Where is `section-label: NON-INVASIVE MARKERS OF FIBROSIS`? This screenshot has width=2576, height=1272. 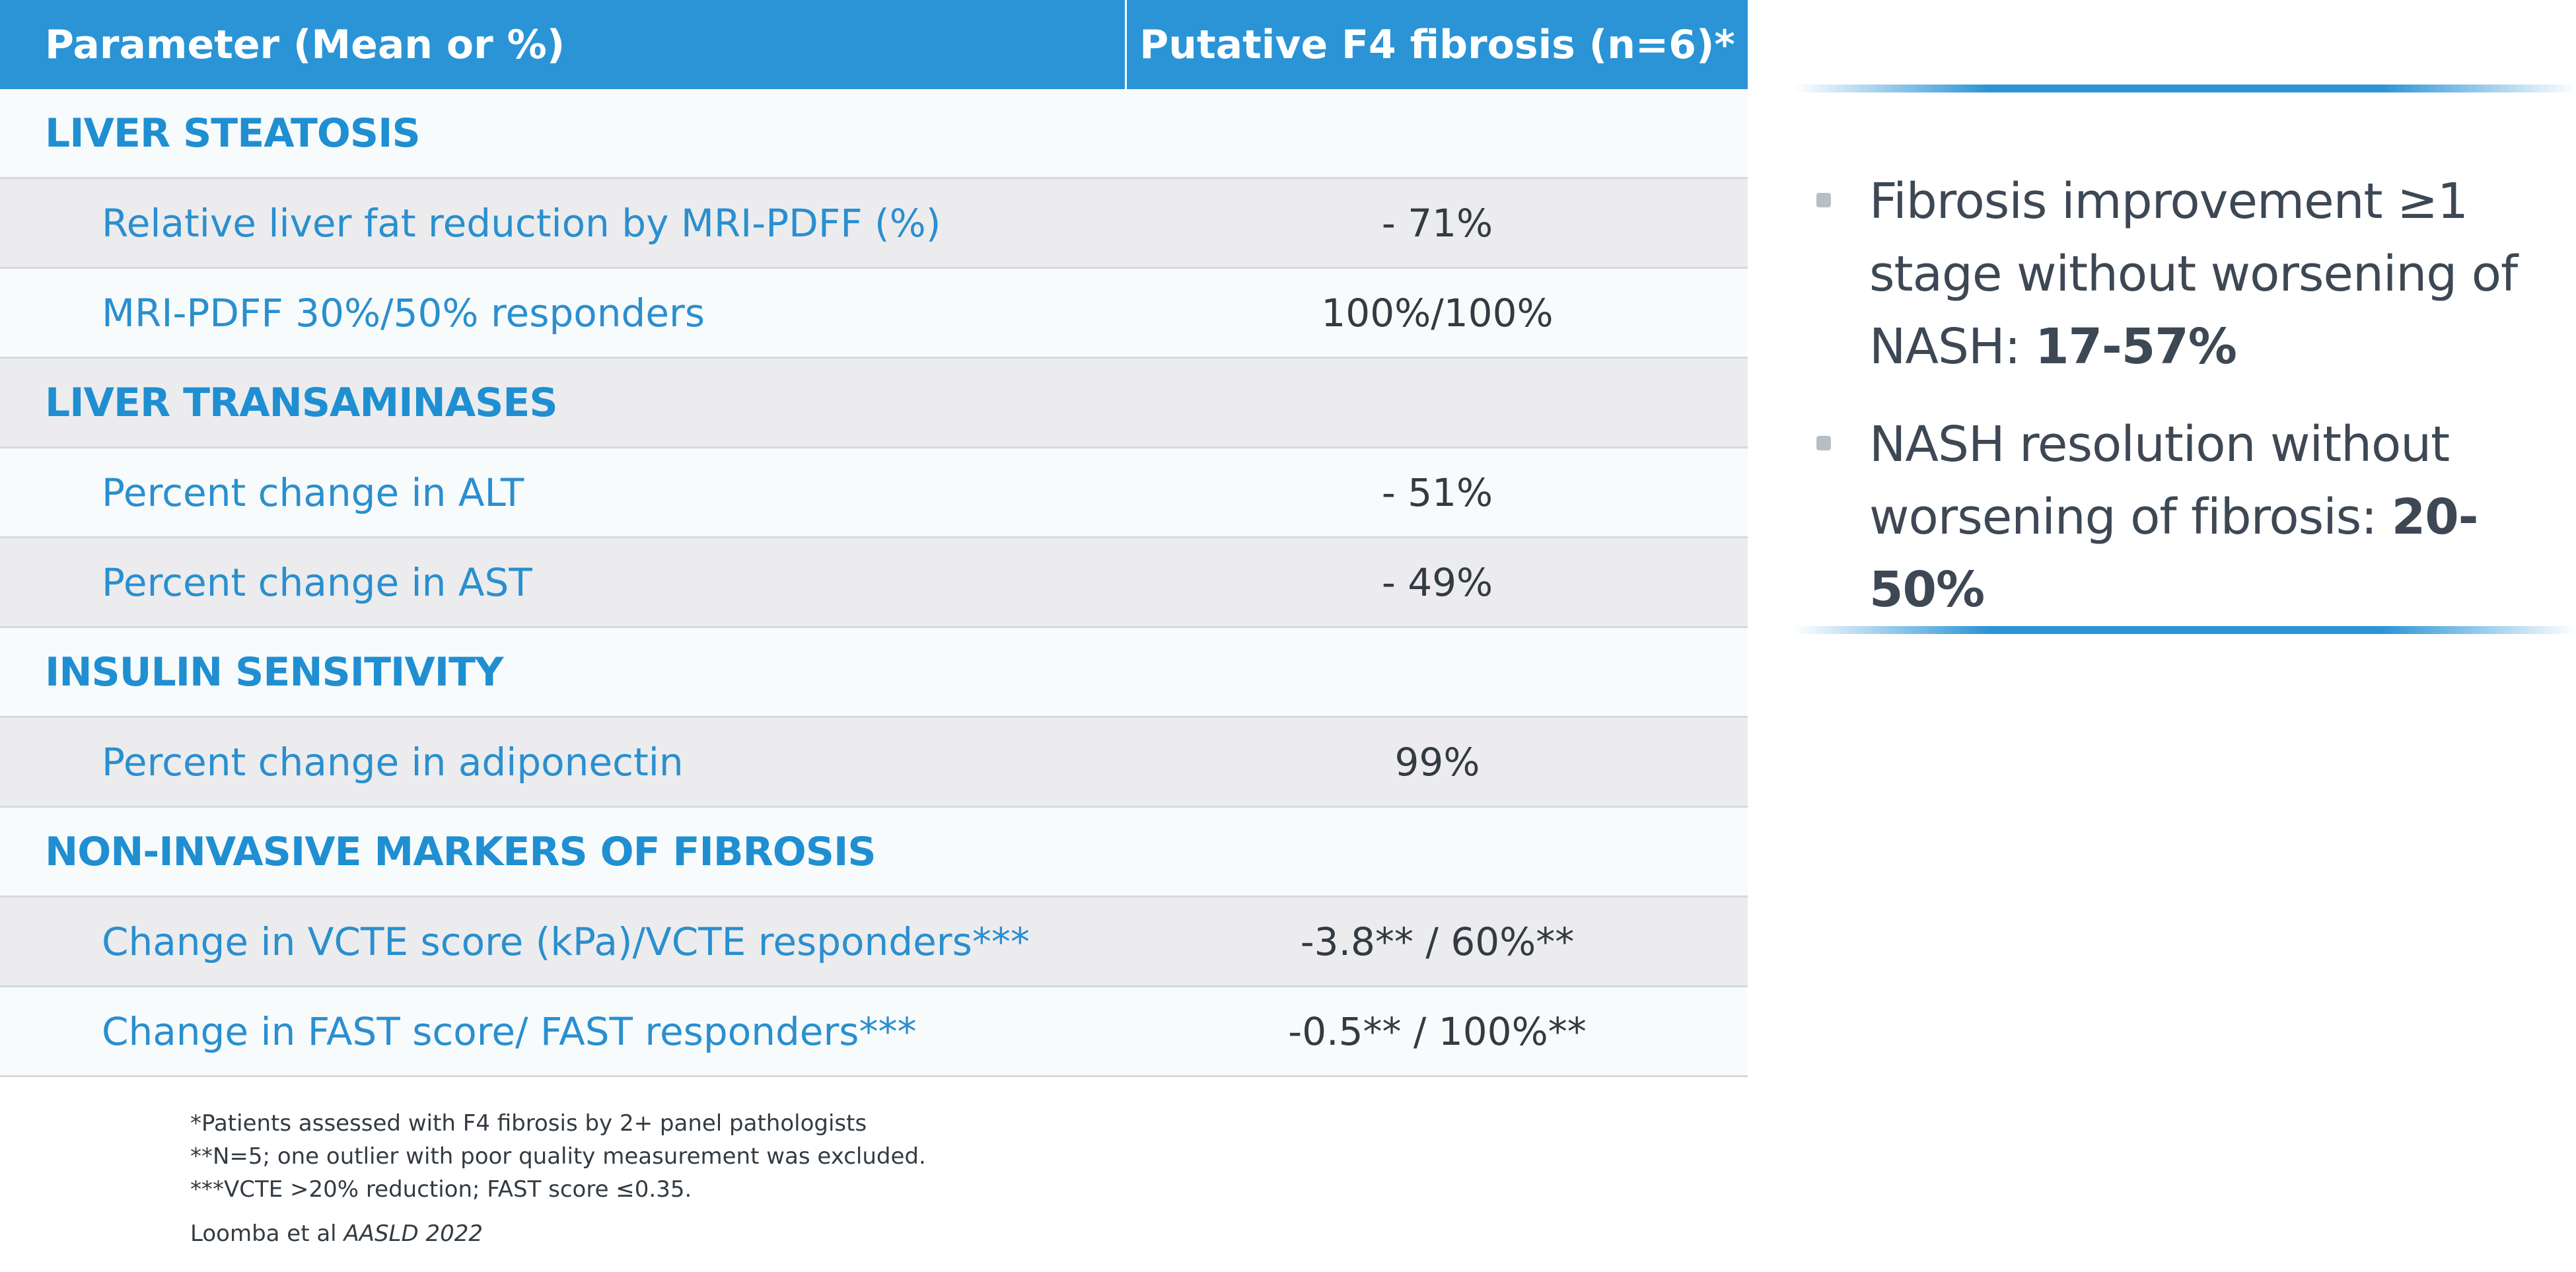
section-label: NON-INVASIVE MARKERS OF FIBROSIS is located at coordinates (461, 851).